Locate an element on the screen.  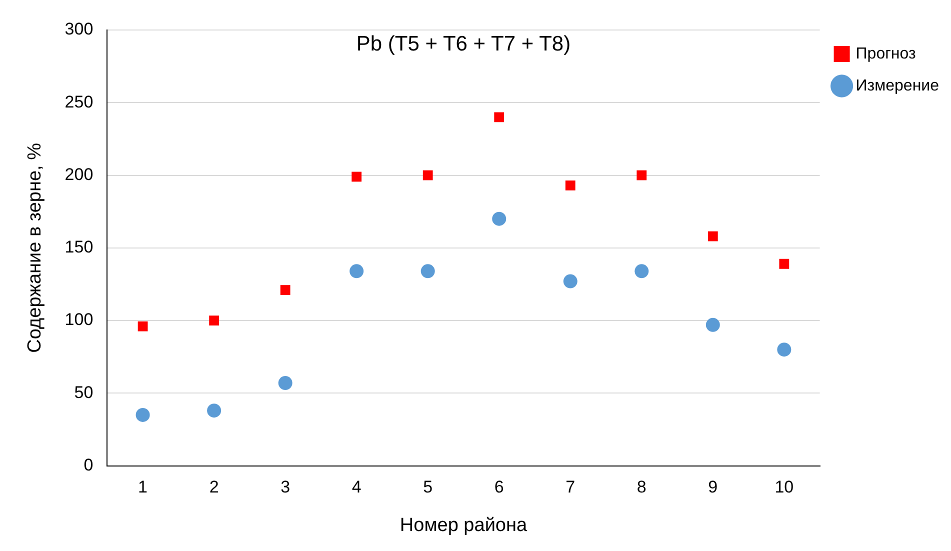
x-tick-label: 7 is located at coordinates (571, 487).